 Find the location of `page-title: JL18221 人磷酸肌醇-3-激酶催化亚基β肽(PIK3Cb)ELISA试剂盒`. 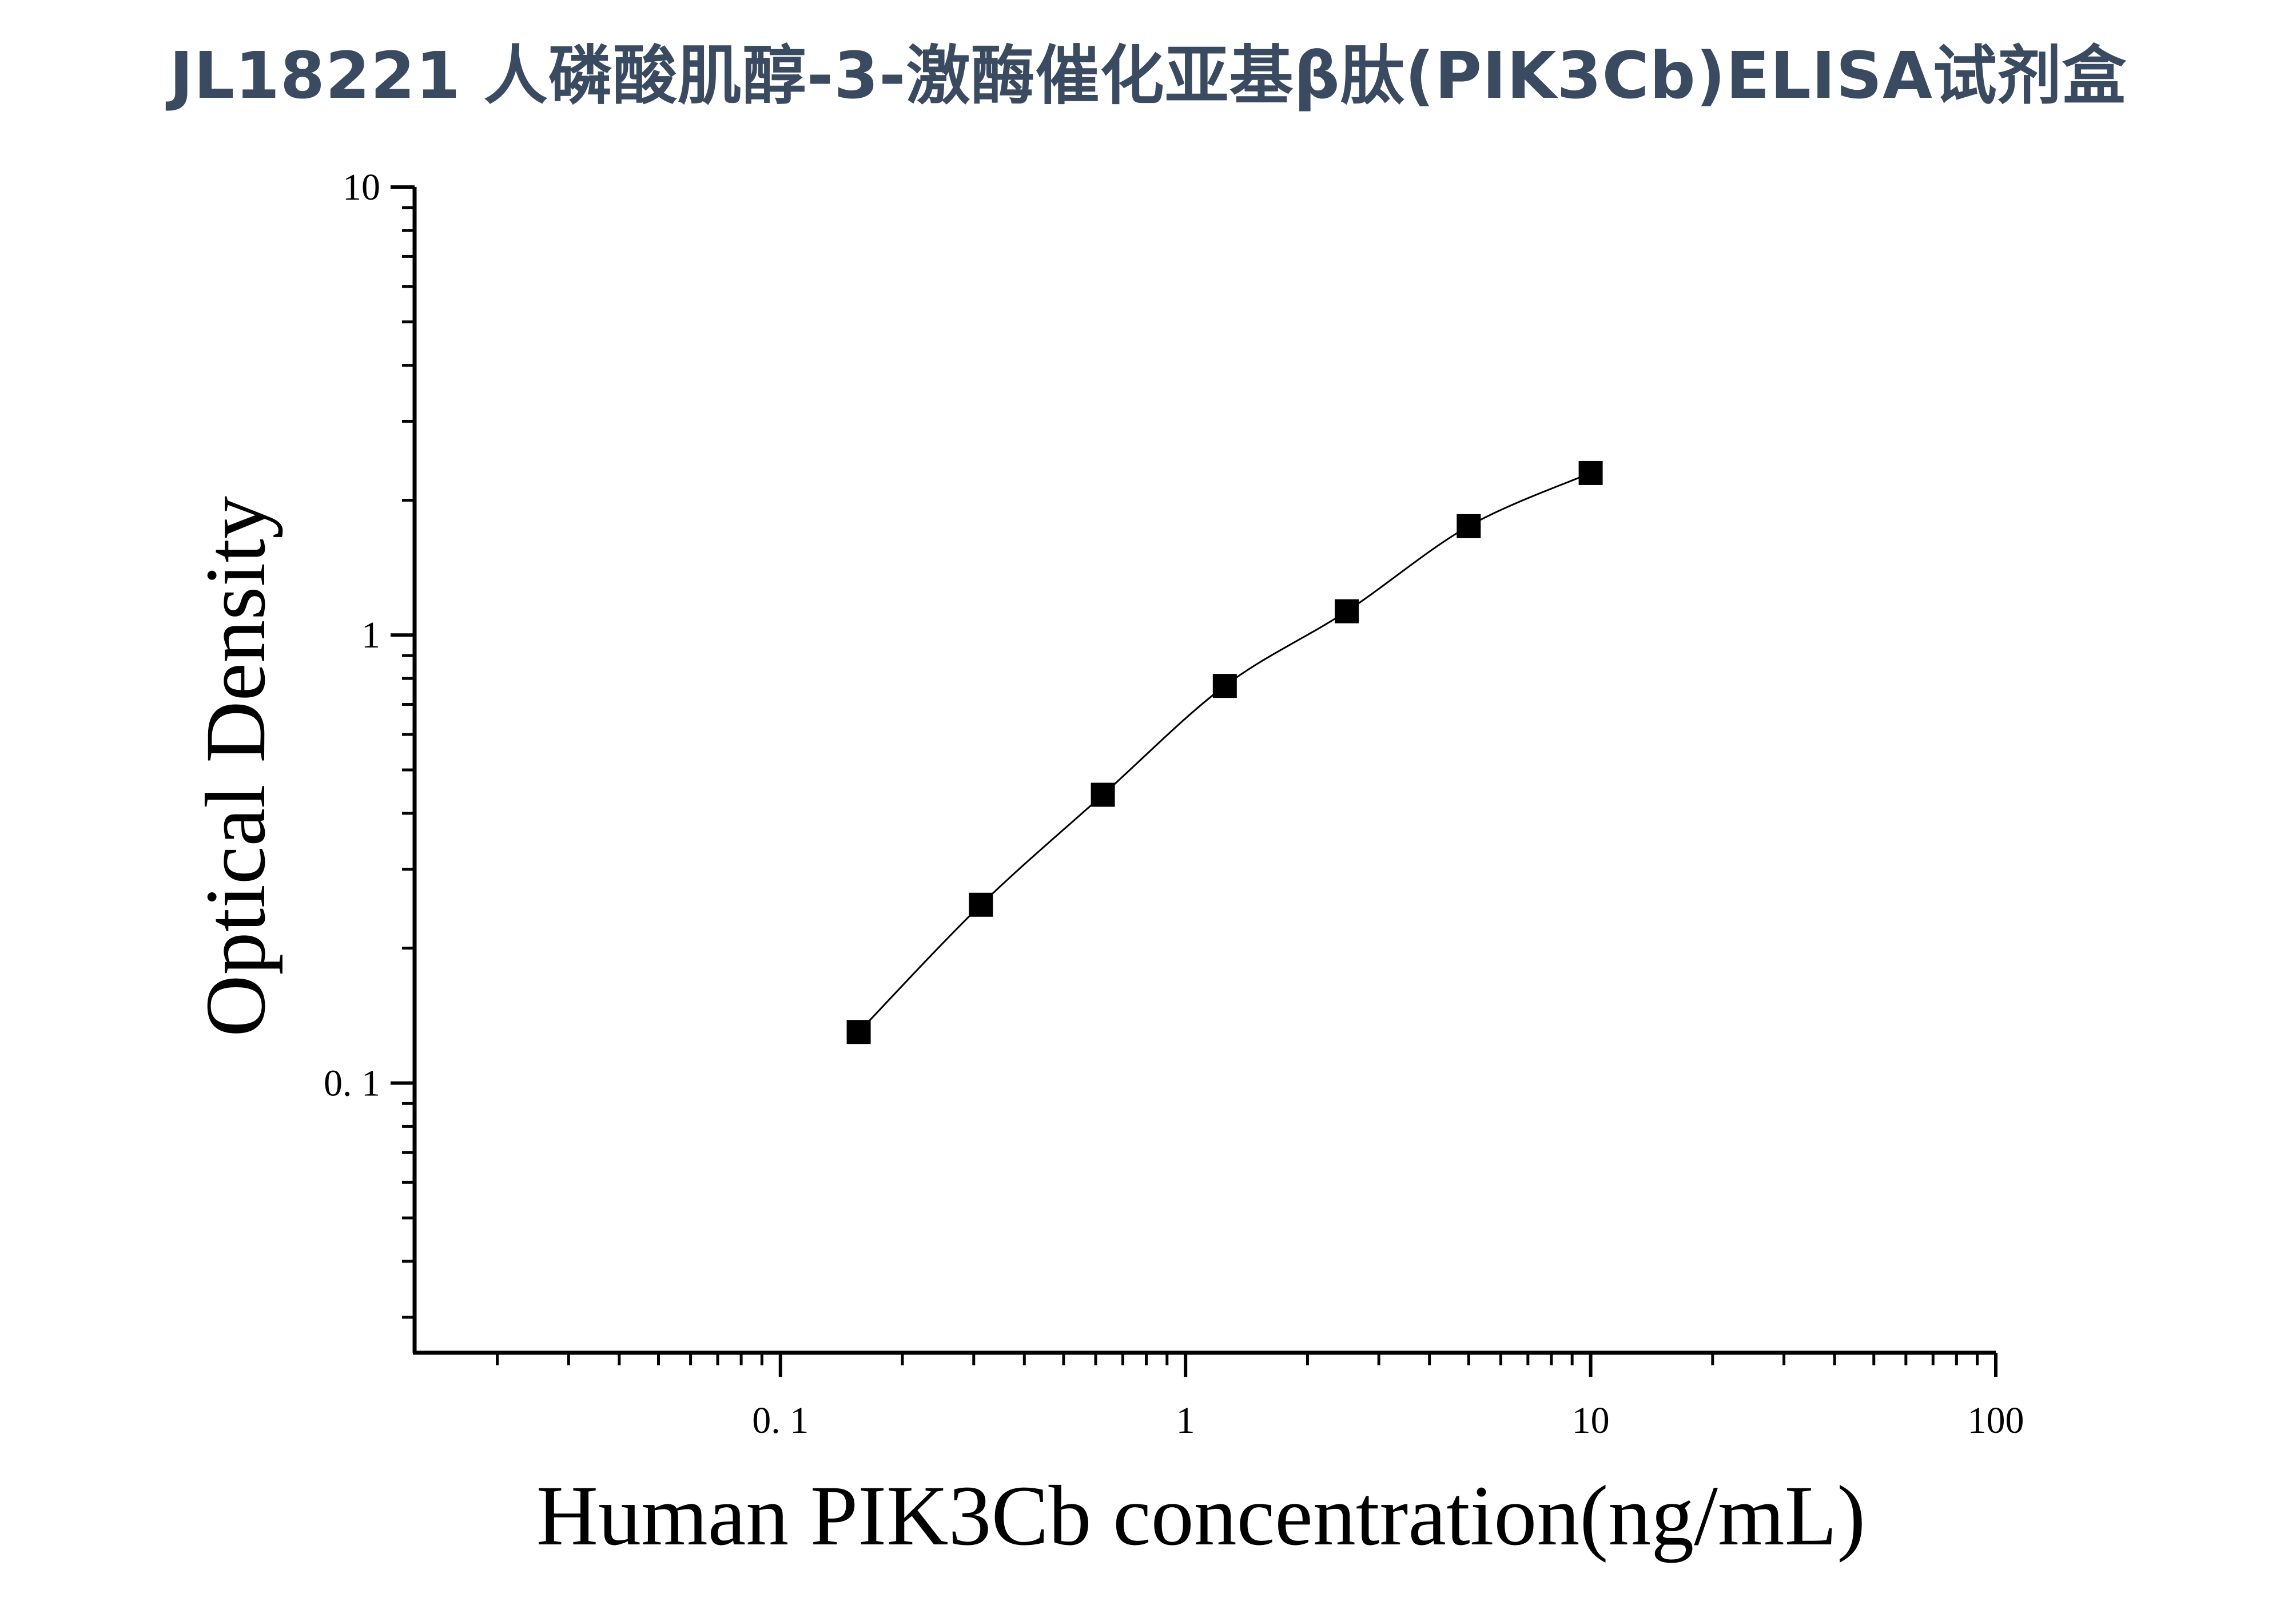

page-title: JL18221 人磷酸肌醇-3-激酶催化亚基β肽(PIK3Cb)ELISA试剂盒 is located at coordinates (1148, 76).